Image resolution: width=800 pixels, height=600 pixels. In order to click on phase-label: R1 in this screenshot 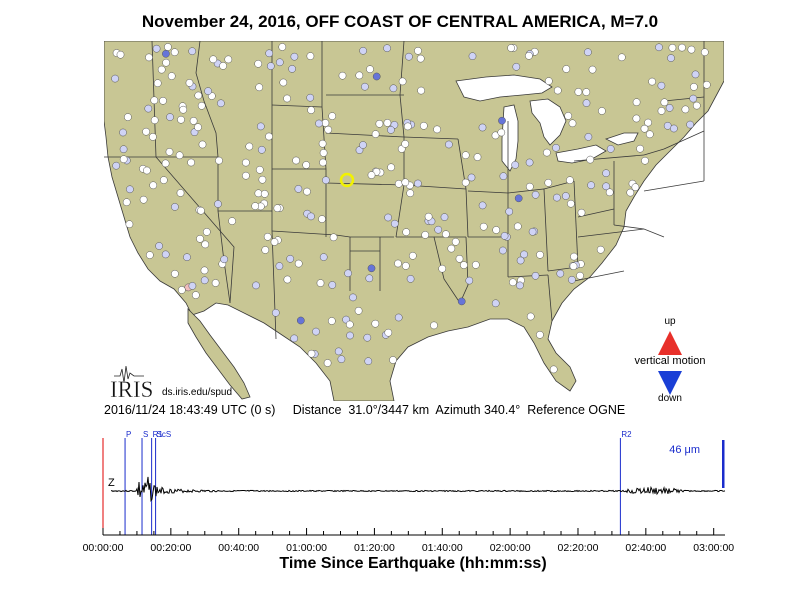, I will do `click(158, 434)`.